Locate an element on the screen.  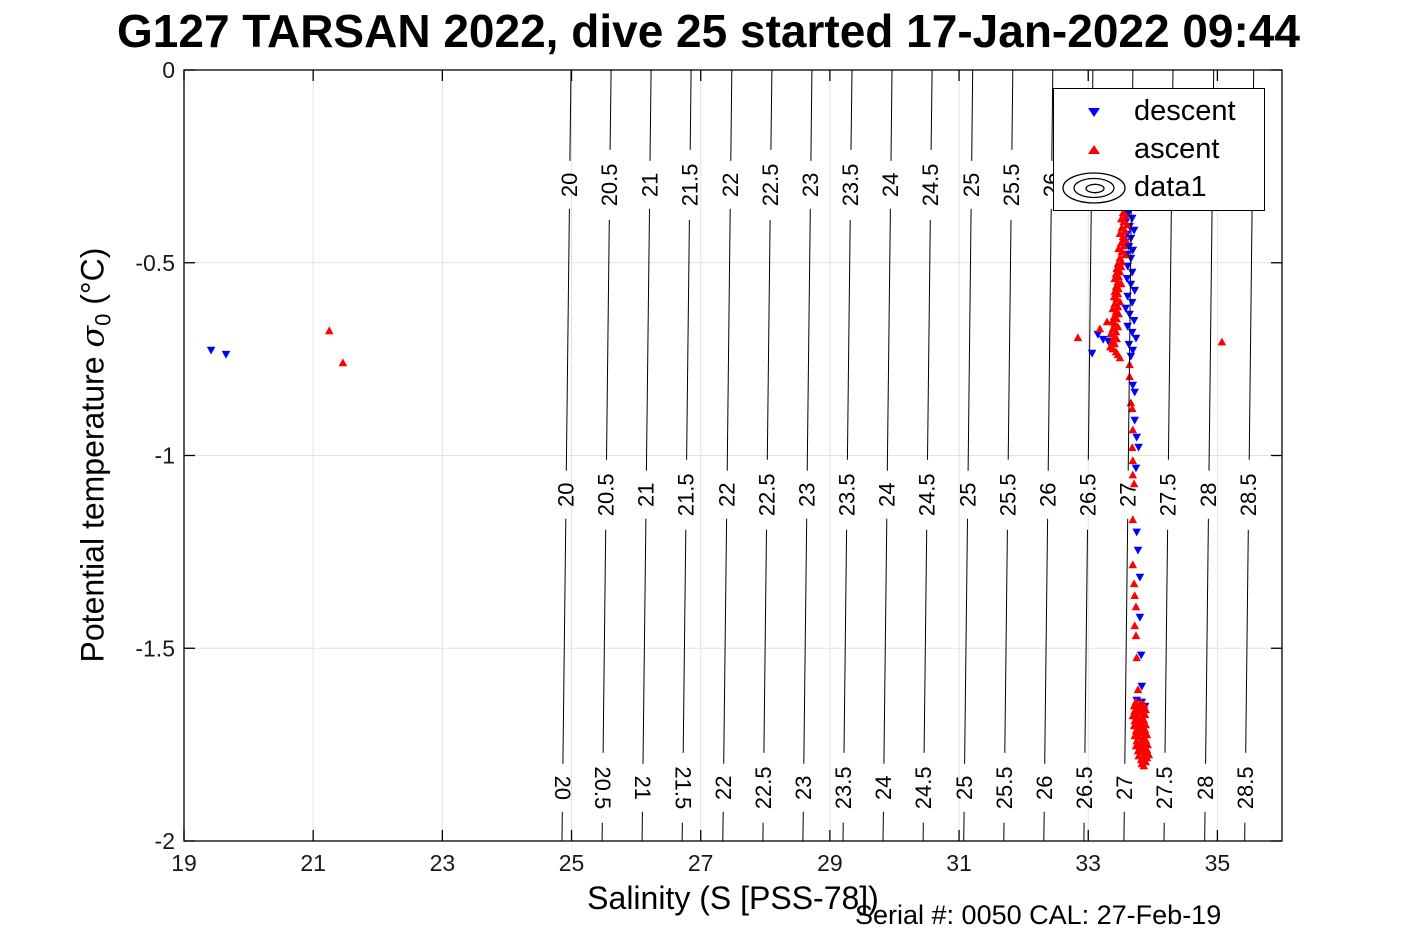
contour-label-25: 25 is located at coordinates (971, 185).